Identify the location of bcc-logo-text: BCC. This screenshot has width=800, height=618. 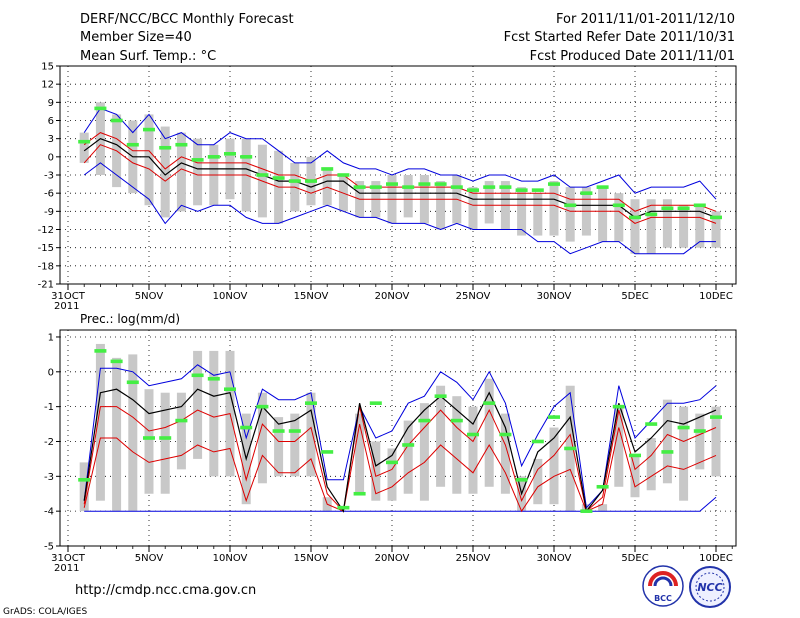
(663, 598).